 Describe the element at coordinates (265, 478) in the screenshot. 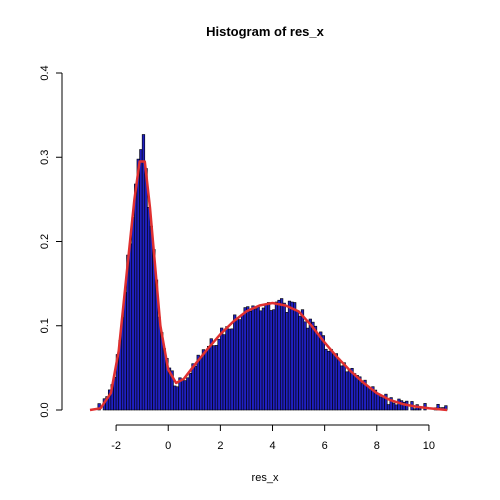

I see `x-axis-label: res_x` at that location.